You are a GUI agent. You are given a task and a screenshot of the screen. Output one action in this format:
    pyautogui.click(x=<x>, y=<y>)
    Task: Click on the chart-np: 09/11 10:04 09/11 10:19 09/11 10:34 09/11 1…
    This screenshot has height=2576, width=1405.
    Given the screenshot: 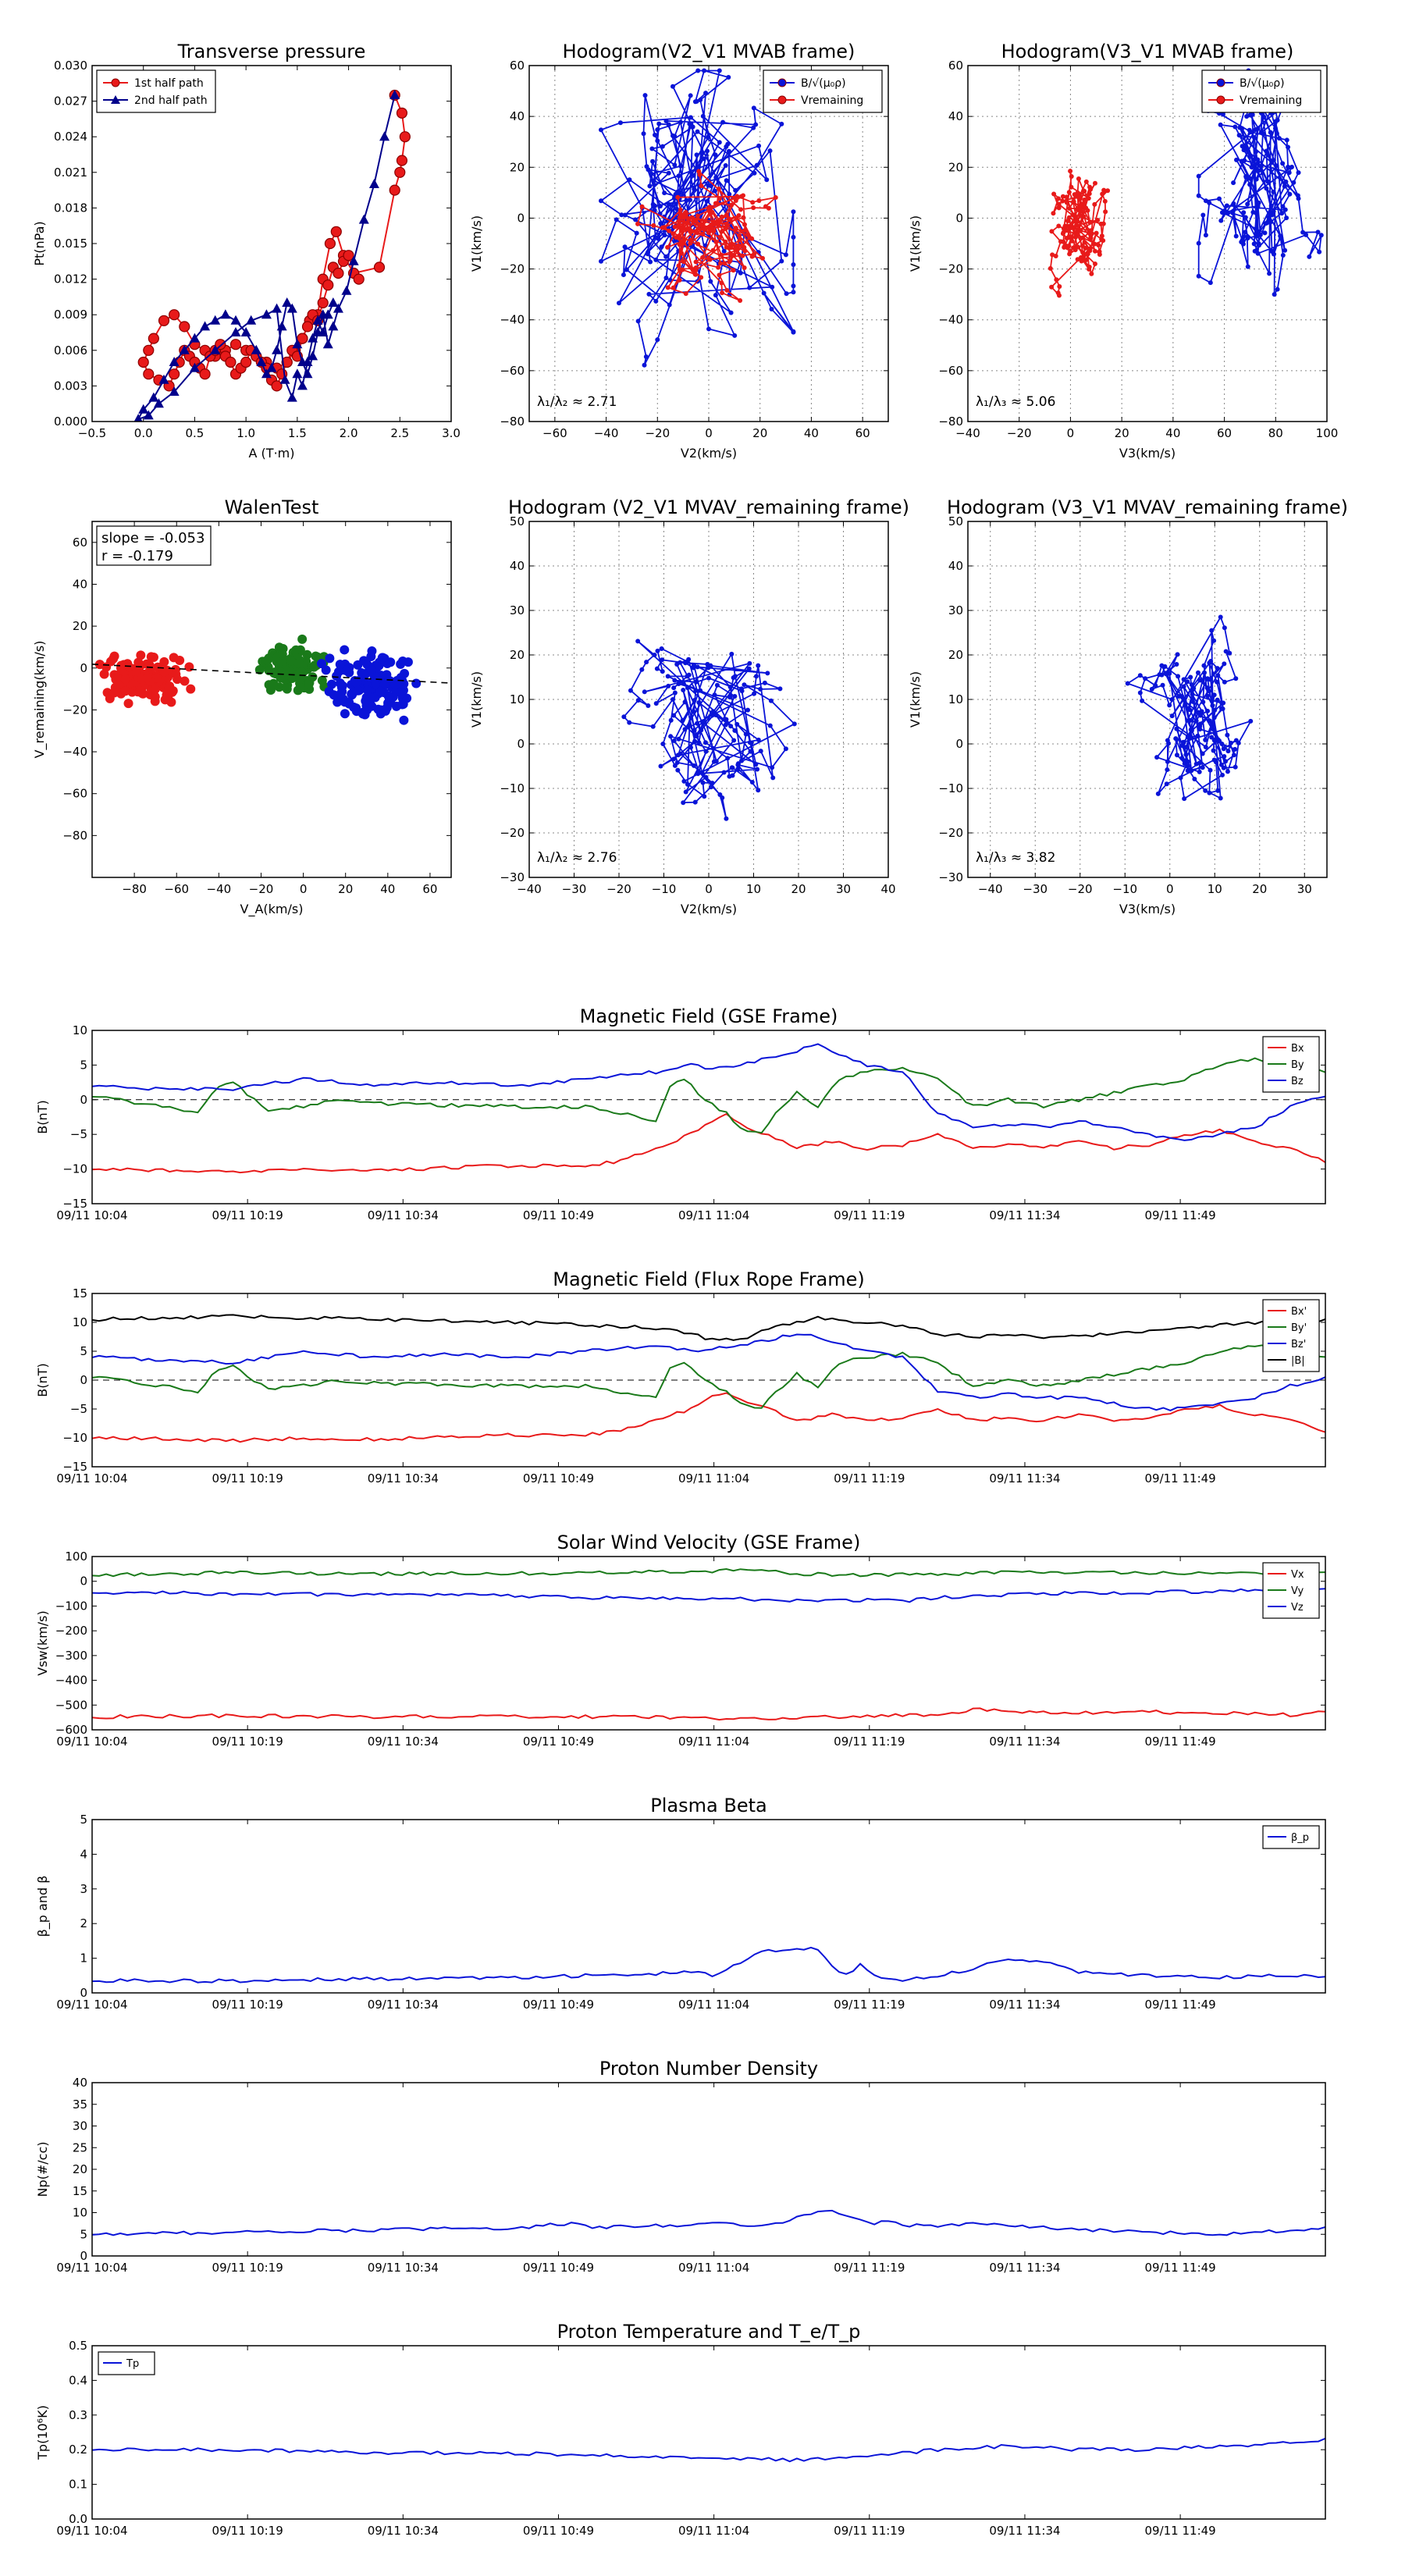 What is the action you would take?
    pyautogui.click(x=681, y=2166)
    